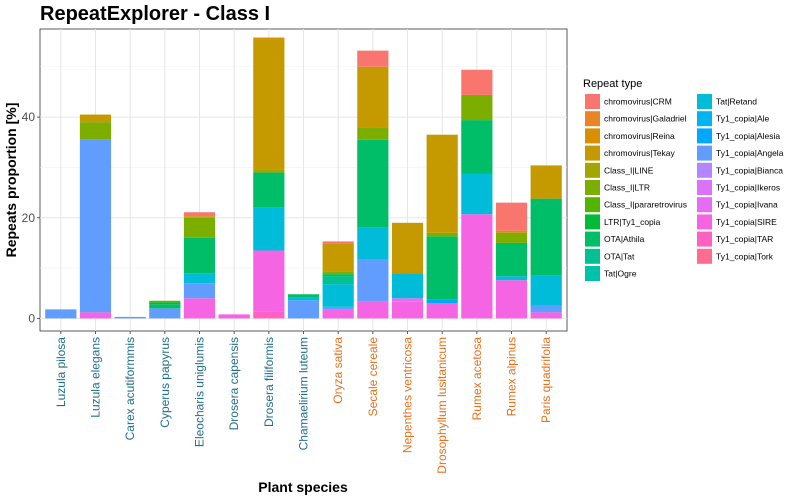  I want to click on x-tick-label: Nepenthes ventricosa, so click(408, 395).